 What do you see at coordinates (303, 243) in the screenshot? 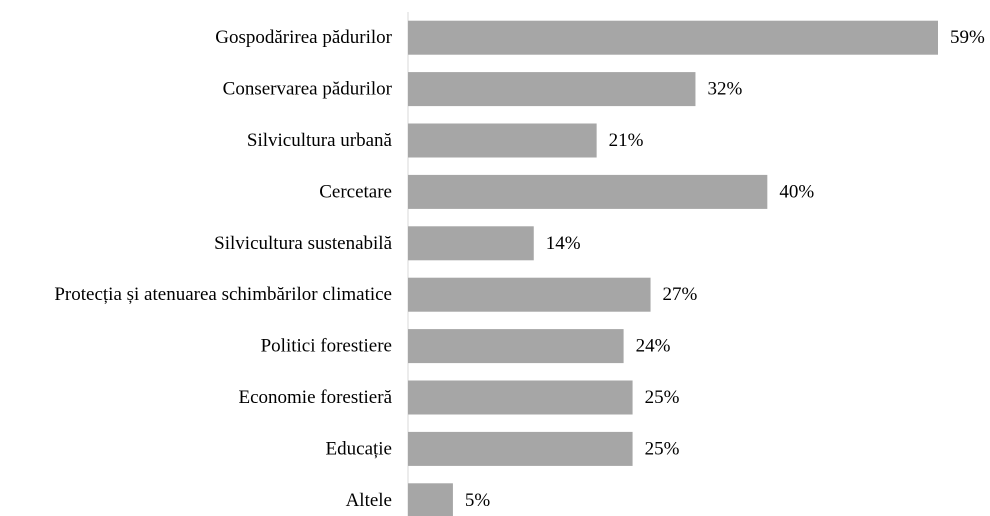
I see `category-label: Silvicultura sustenabilă` at bounding box center [303, 243].